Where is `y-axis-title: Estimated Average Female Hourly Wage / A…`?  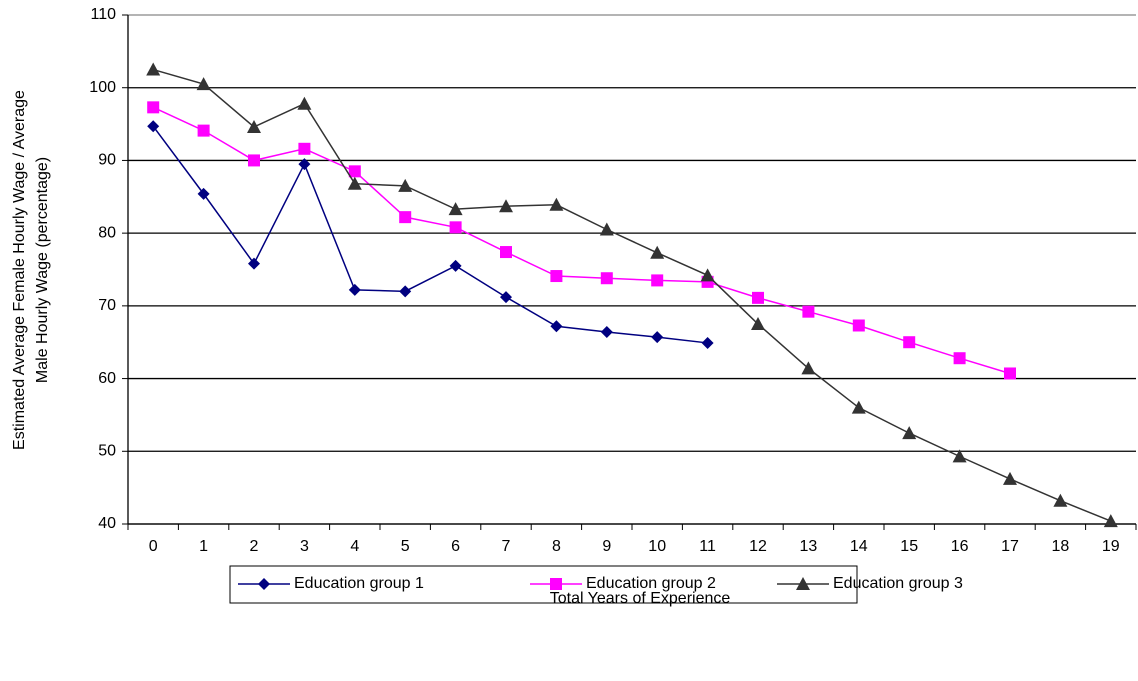
y-axis-title: Estimated Average Female Hourly Wage / A… is located at coordinates (19, 270).